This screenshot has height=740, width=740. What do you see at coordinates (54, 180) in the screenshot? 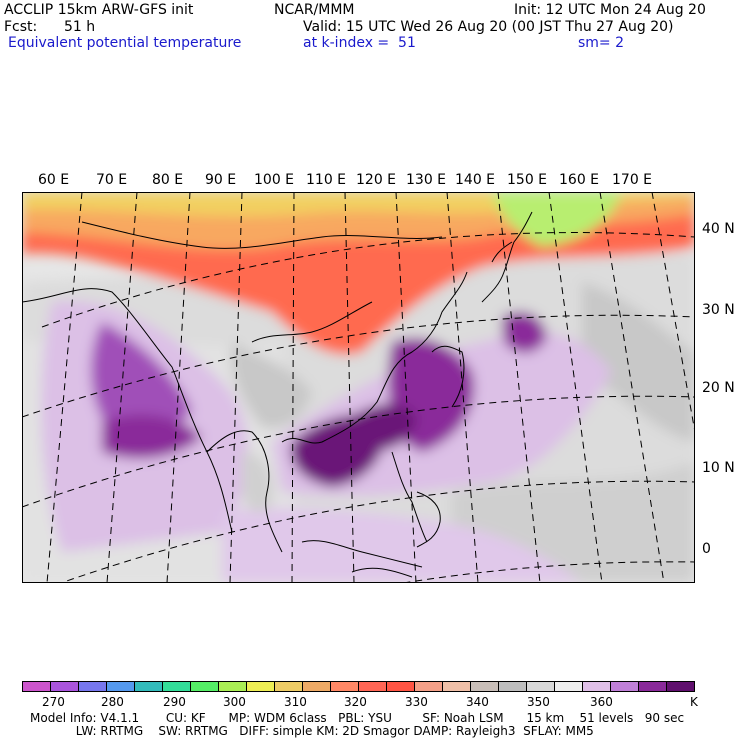
I see `longitude-label: 60 E` at bounding box center [54, 180].